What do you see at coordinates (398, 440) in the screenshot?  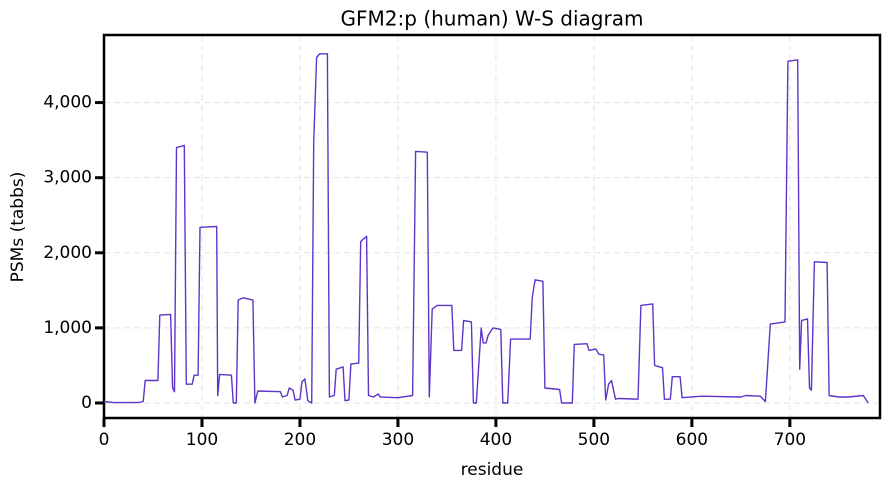 I see `x-tick-label: 300` at bounding box center [398, 440].